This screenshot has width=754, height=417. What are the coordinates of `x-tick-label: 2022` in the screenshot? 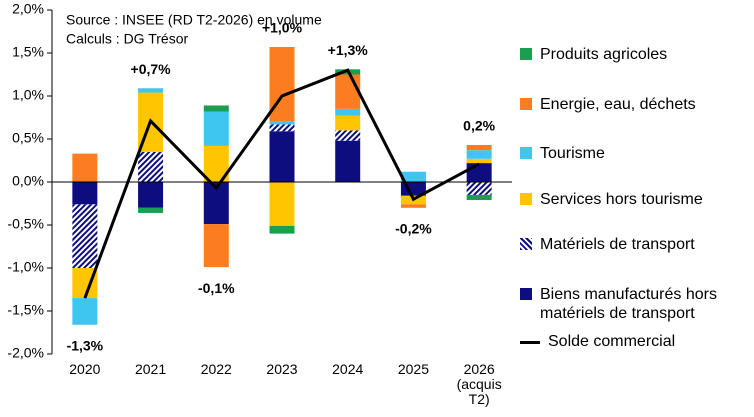 It's located at (216, 369).